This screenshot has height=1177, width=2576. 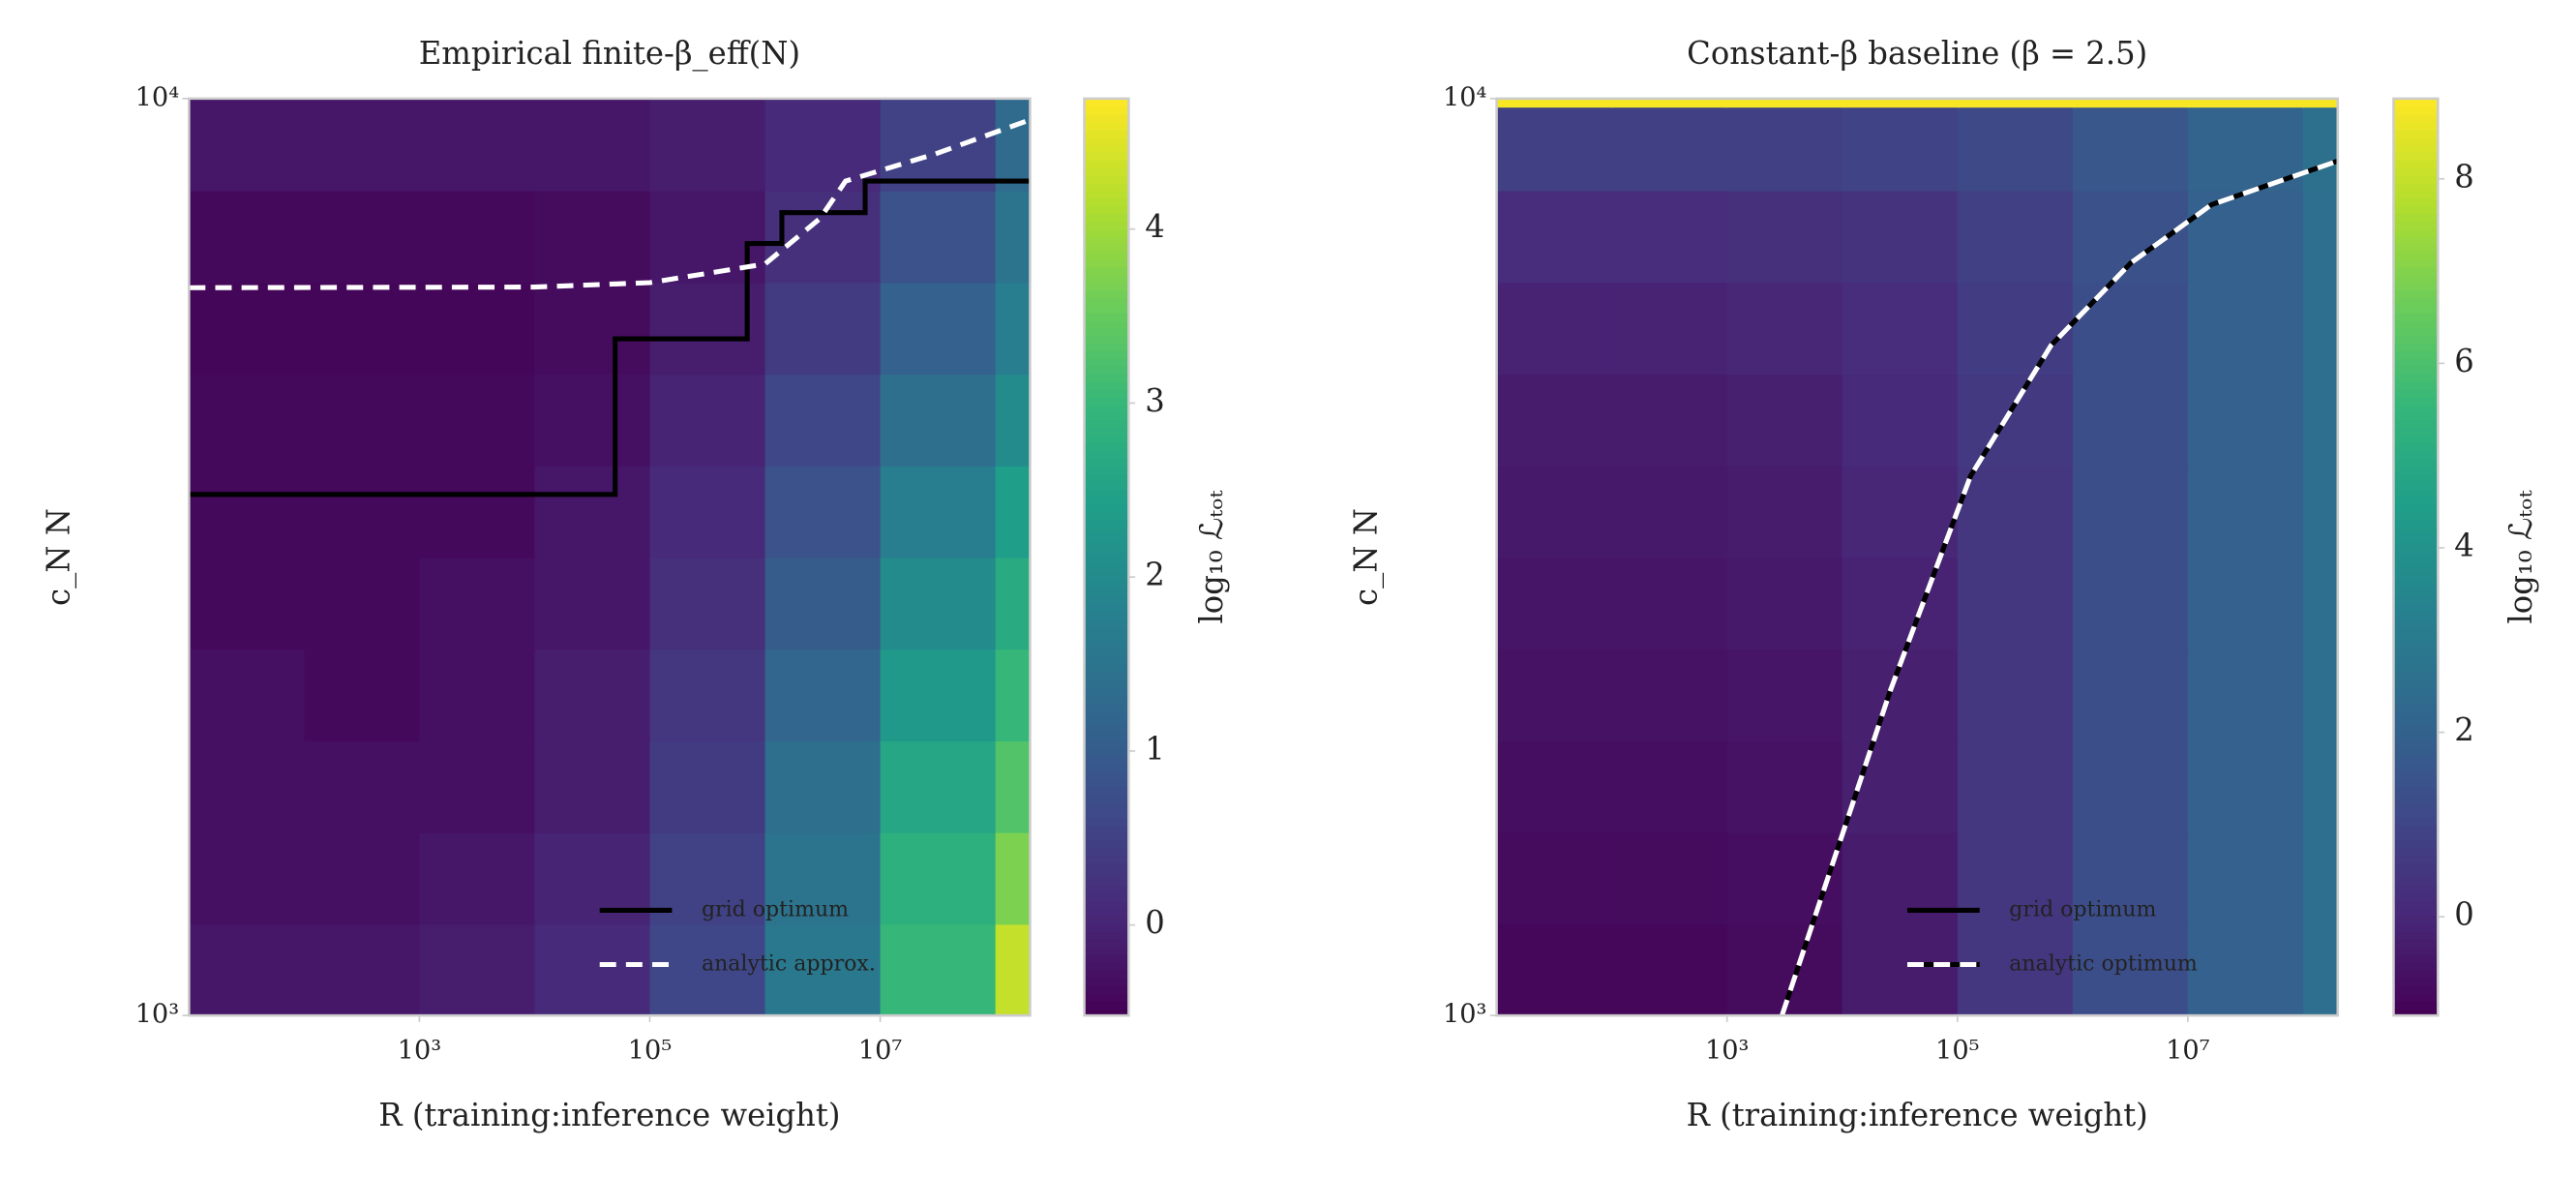 What do you see at coordinates (789, 963) in the screenshot?
I see `legend-label: analytic approx.` at bounding box center [789, 963].